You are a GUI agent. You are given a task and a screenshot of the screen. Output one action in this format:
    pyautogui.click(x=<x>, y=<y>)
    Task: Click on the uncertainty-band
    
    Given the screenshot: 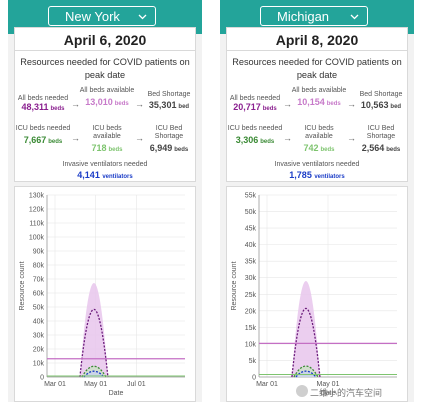 What is the action you would take?
    pyautogui.click(x=305, y=328)
    